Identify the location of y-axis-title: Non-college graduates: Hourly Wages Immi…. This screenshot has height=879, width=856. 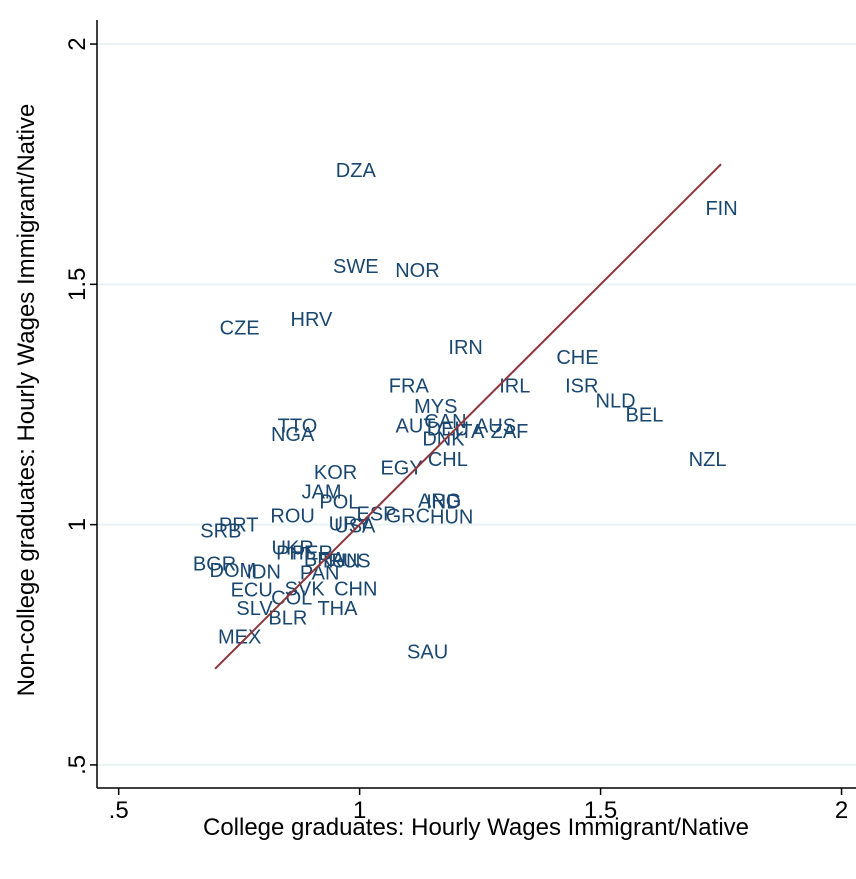
(26, 400).